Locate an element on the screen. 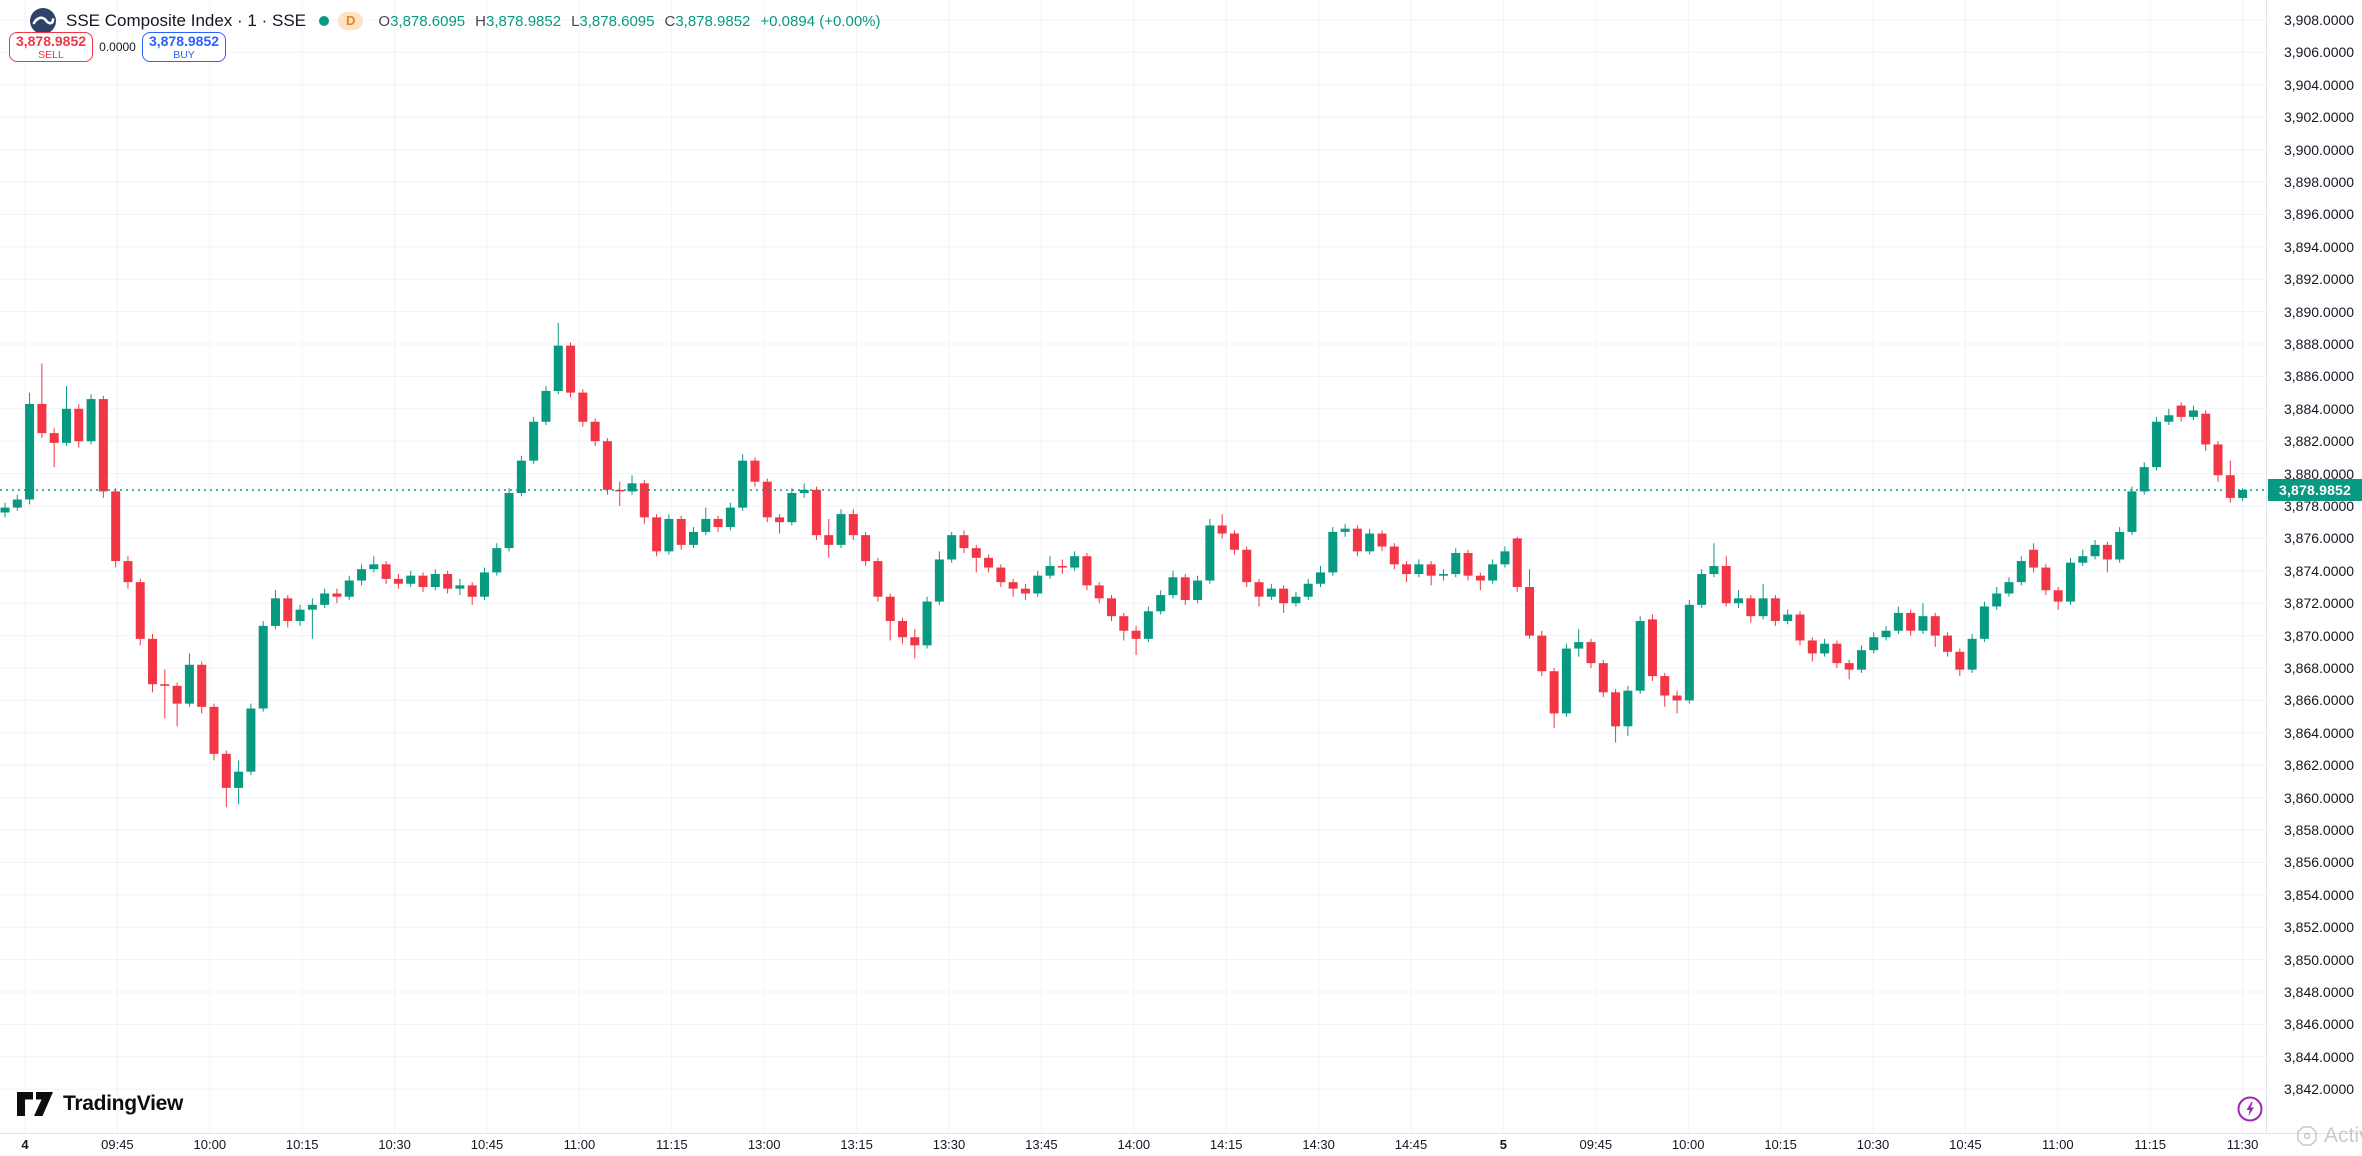 The width and height of the screenshot is (2362, 1156). price-tick-label: 3,890.0000 is located at coordinates (2319, 311).